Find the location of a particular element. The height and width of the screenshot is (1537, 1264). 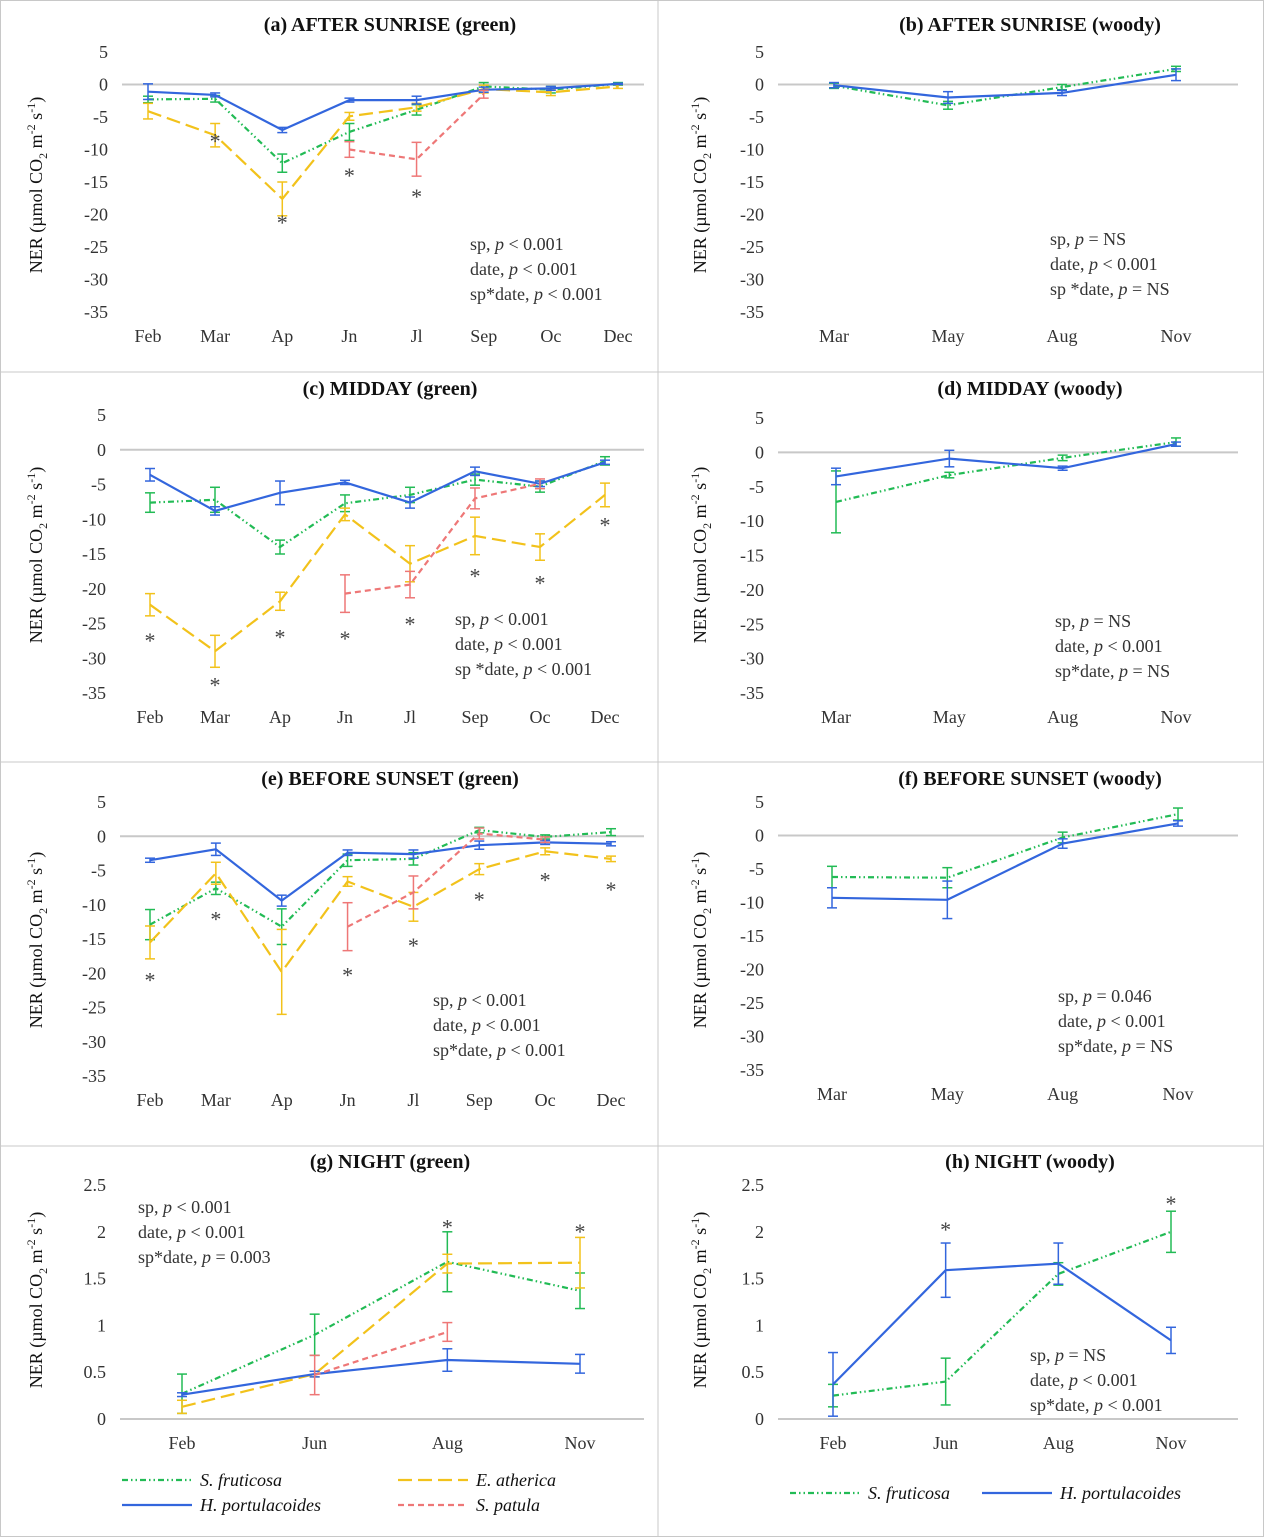

series-e-atherica is located at coordinates (377, 575).